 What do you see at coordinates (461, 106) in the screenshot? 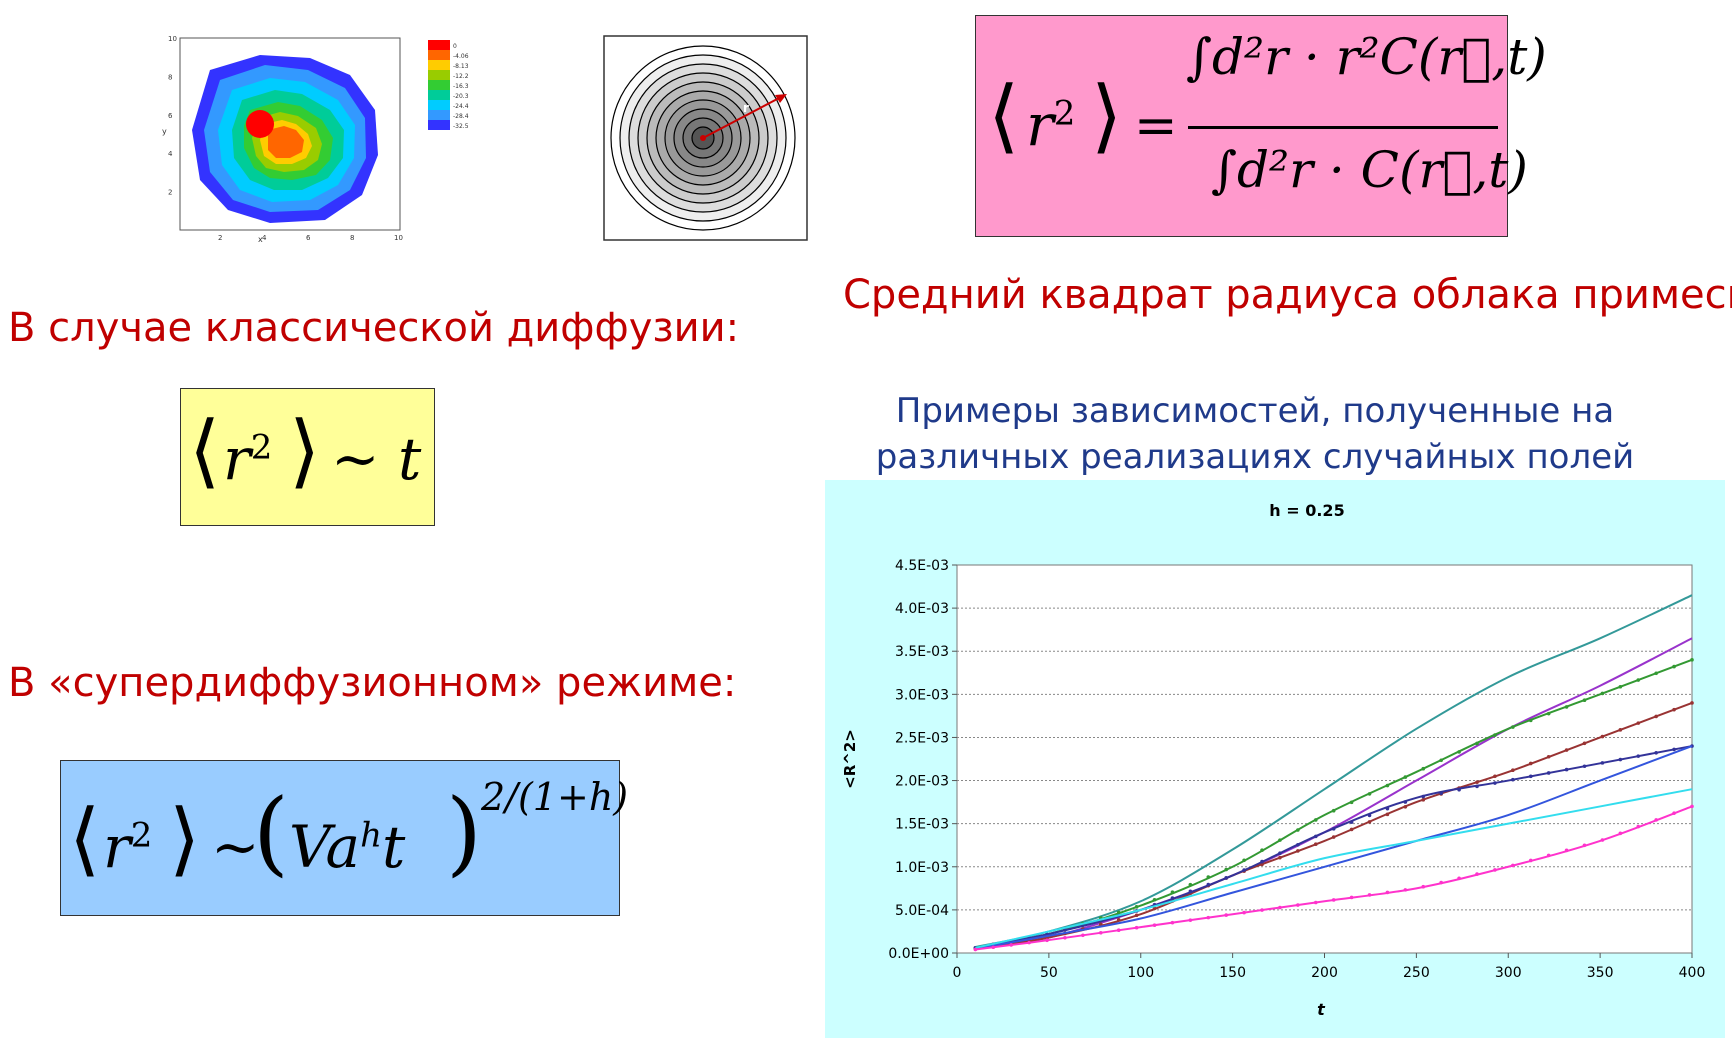
I see `contour-legend-level: -24.4` at bounding box center [461, 106].